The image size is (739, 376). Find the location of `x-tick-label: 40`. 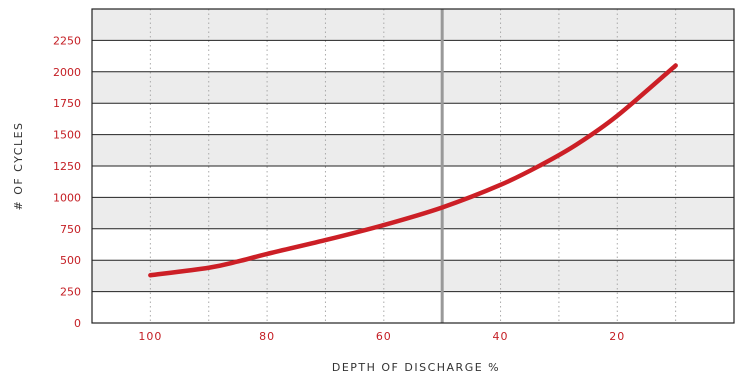

x-tick-label: 40 is located at coordinates (501, 336).